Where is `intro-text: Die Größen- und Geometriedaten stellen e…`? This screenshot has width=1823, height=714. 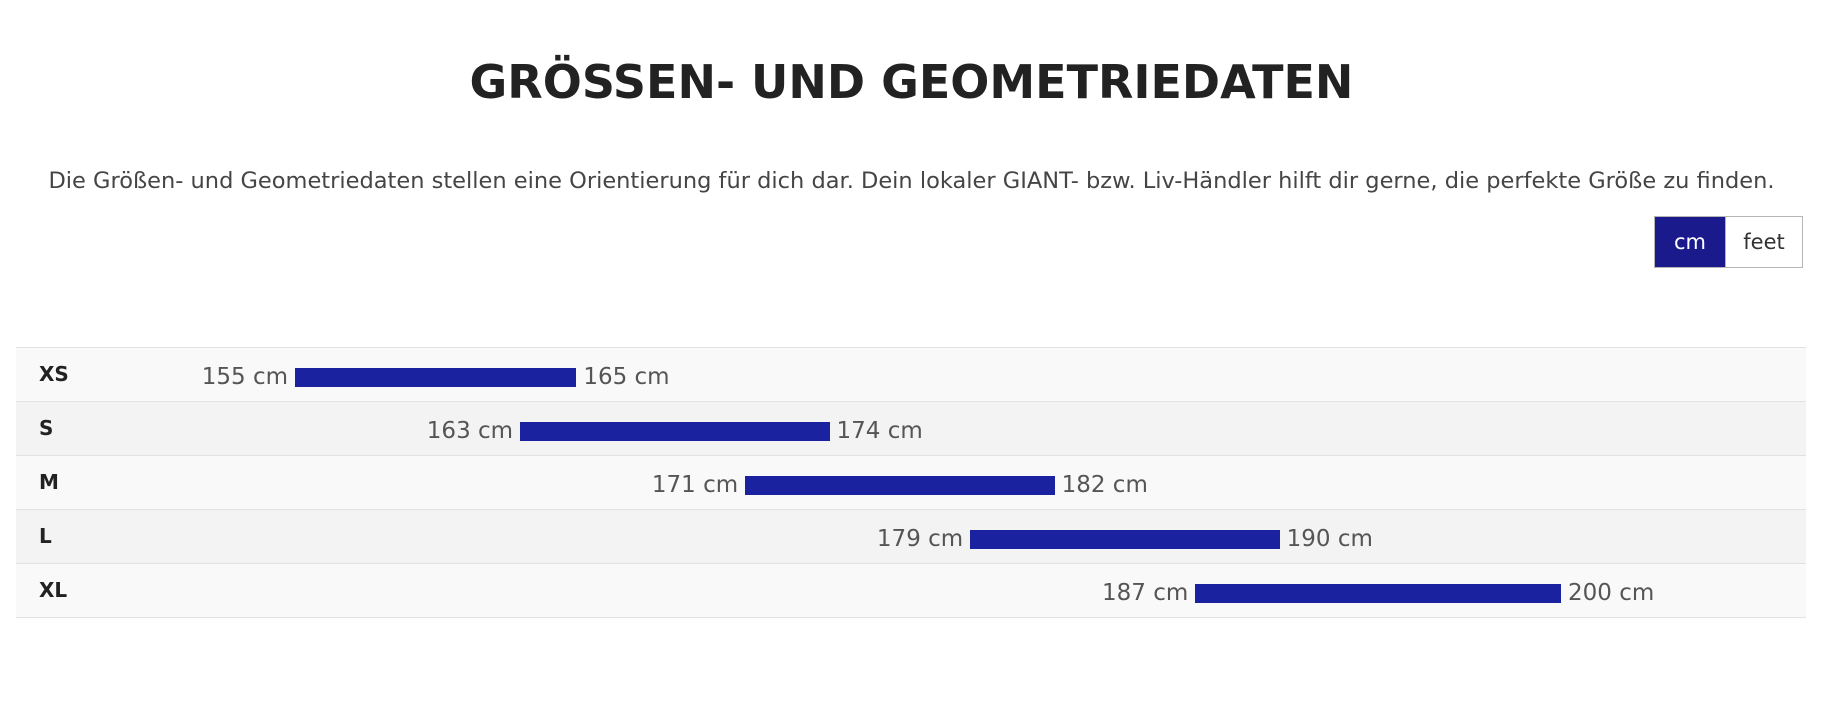 intro-text: Die Größen- und Geometriedaten stellen e… is located at coordinates (911, 181).